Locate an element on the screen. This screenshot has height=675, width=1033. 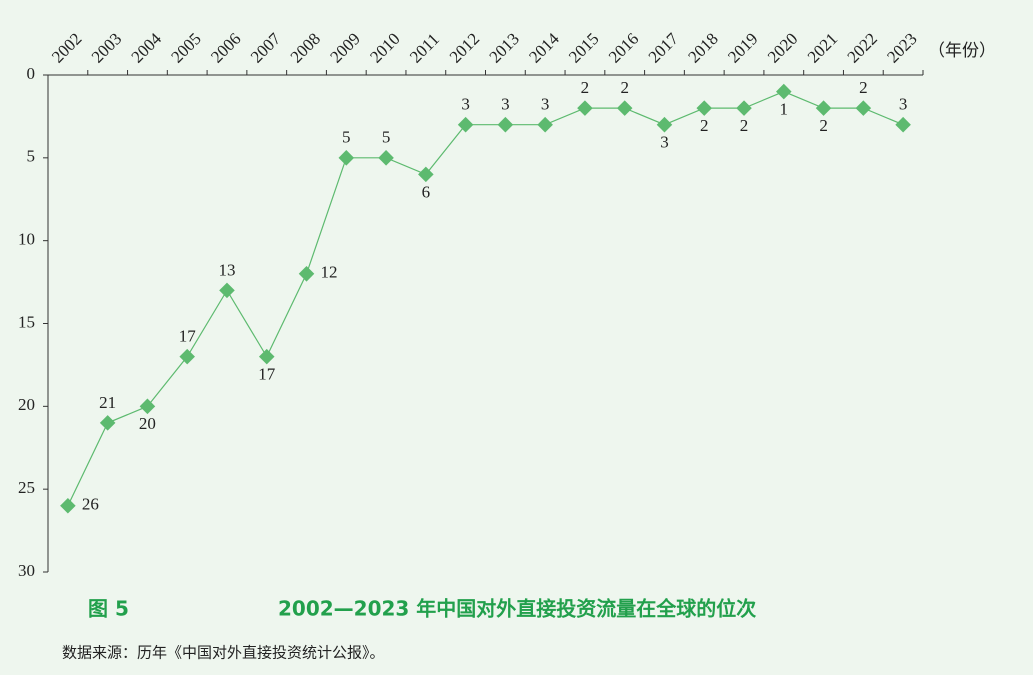
x-tick-label: 2022 is located at coordinates (861, 47).